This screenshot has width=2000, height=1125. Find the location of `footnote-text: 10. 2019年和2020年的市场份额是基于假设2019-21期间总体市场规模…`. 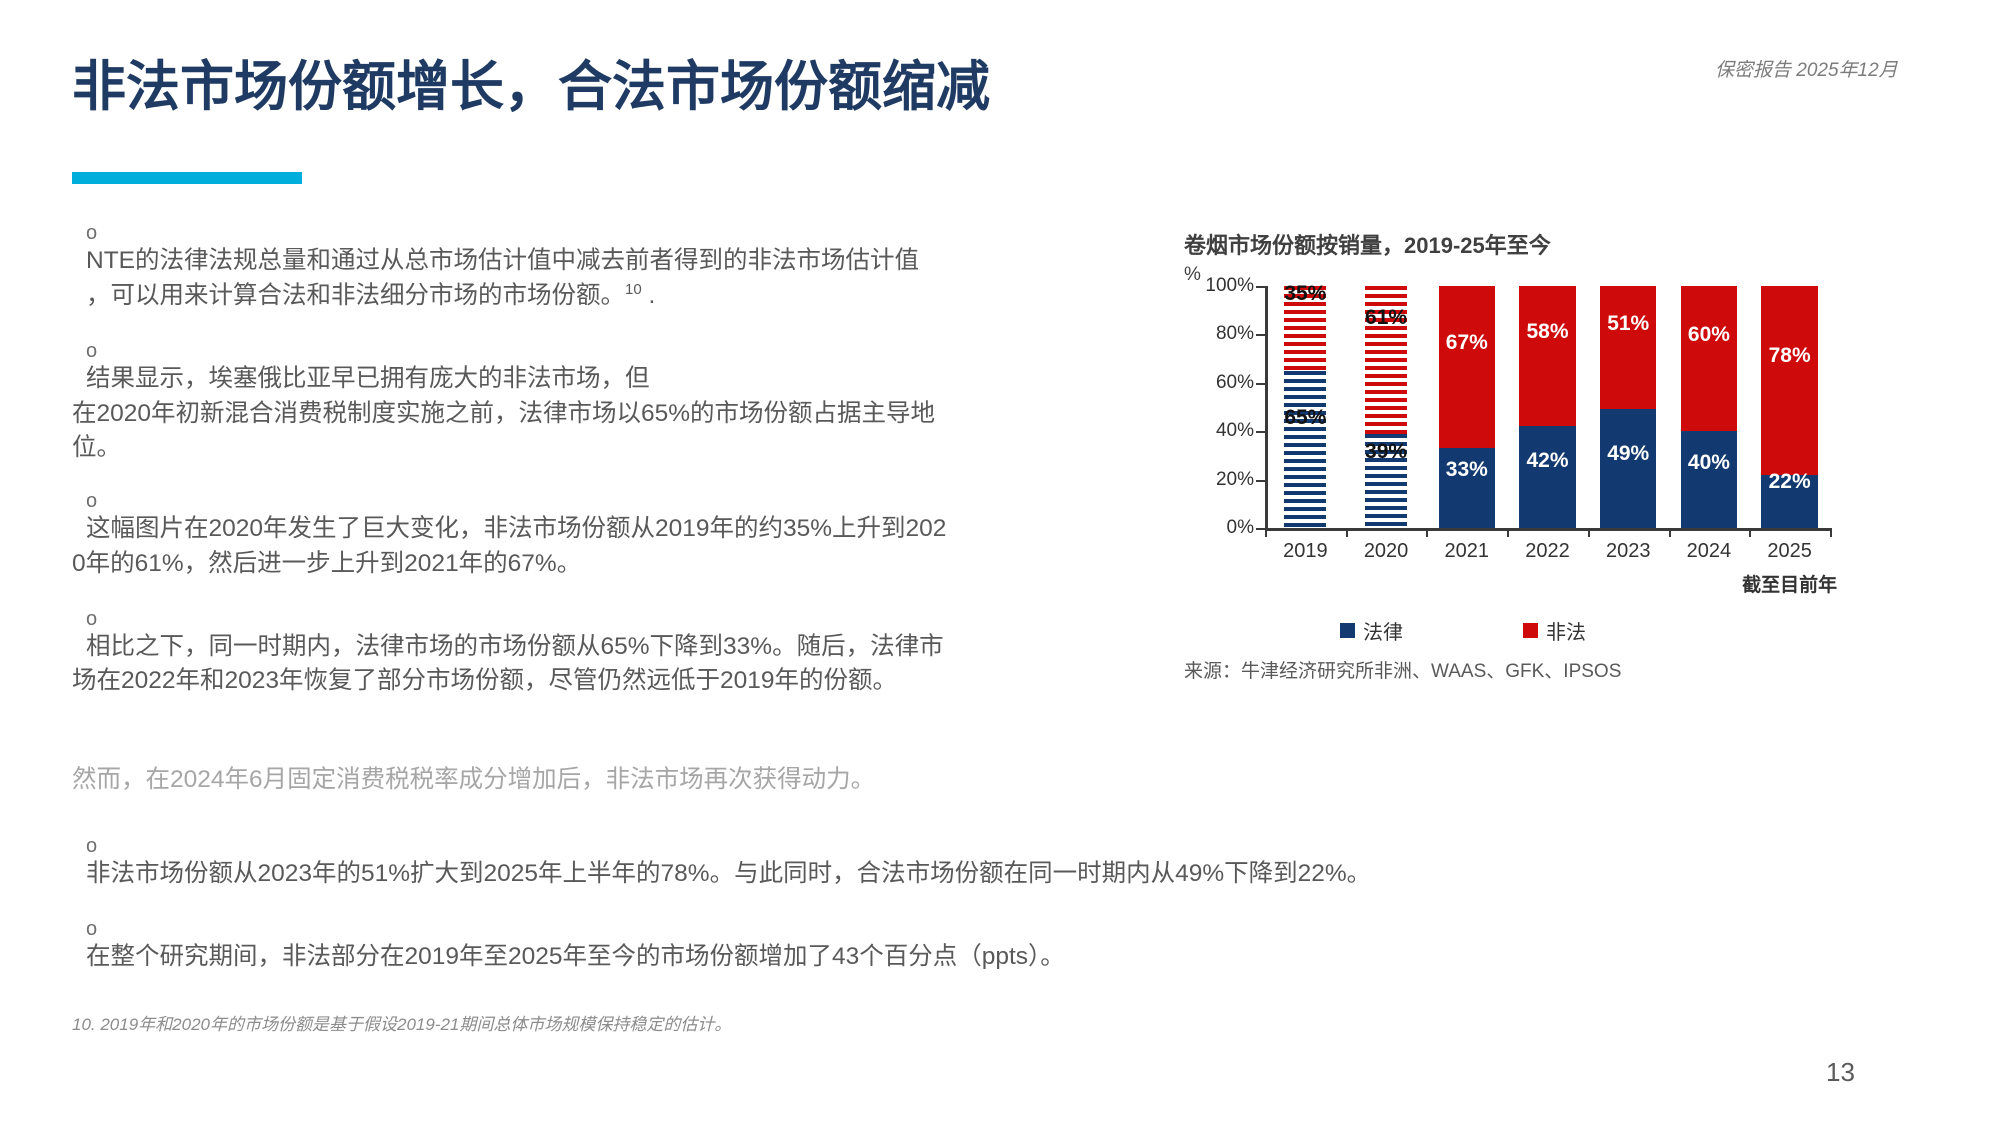

footnote-text: 10. 2019年和2020年的市场份额是基于假设2019-21期间总体市场规模… is located at coordinates (402, 1024).